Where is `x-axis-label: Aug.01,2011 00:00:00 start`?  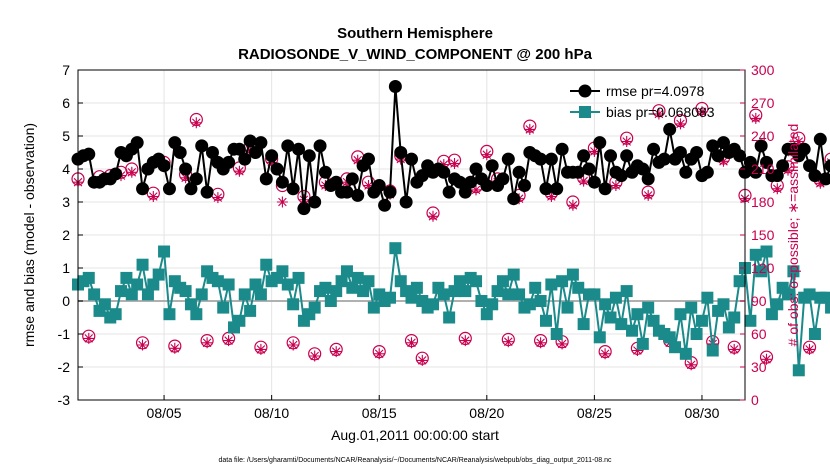 x-axis-label: Aug.01,2011 00:00:00 start is located at coordinates (415, 435).